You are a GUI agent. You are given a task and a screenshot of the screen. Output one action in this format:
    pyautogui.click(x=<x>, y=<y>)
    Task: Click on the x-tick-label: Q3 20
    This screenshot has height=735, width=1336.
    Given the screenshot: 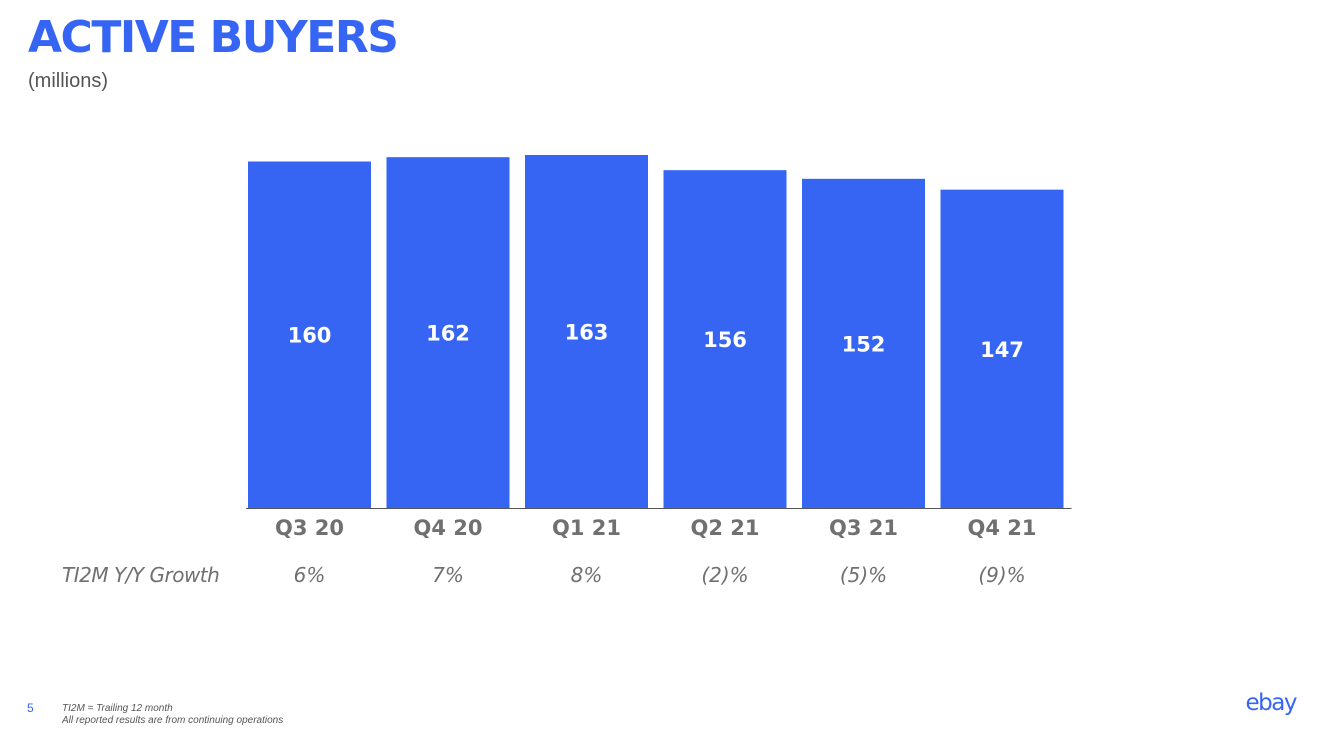 What is the action you would take?
    pyautogui.click(x=309, y=528)
    